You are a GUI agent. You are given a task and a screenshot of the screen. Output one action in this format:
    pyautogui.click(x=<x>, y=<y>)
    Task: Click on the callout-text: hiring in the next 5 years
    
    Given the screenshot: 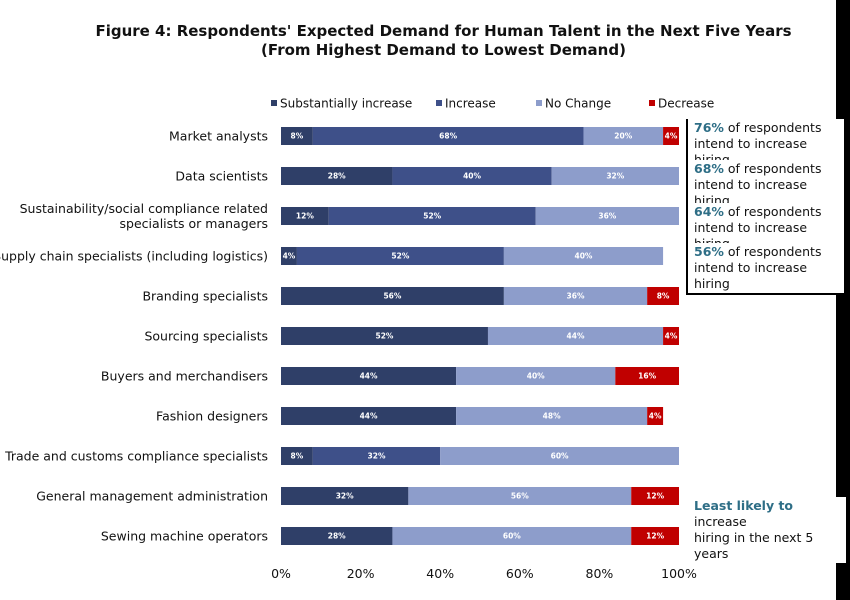 What is the action you would take?
    pyautogui.click(x=754, y=545)
    